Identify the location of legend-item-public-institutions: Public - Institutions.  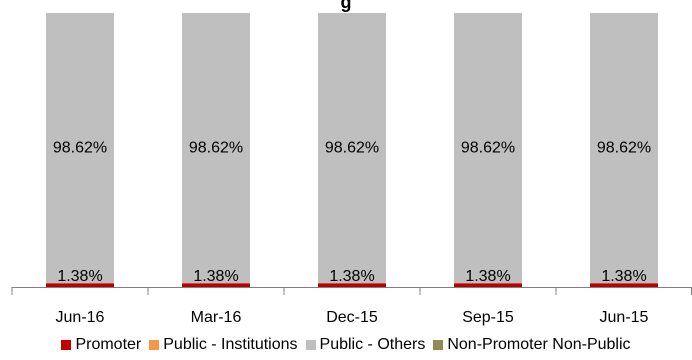
(223, 345).